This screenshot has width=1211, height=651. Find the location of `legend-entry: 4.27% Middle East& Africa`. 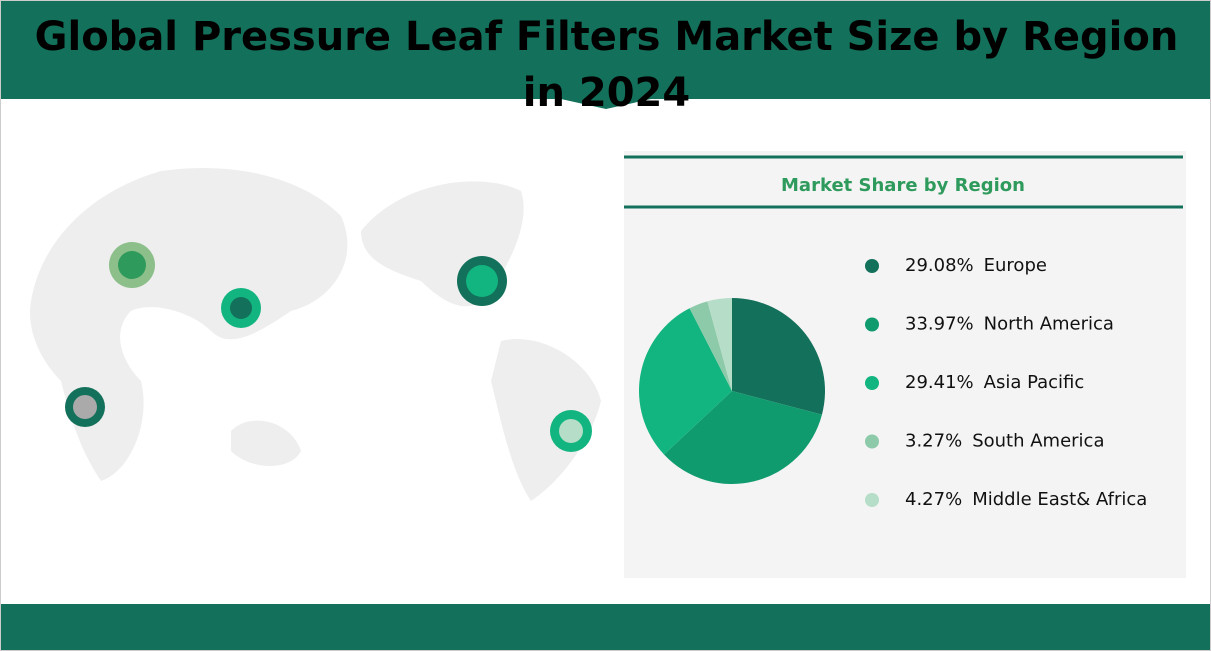

legend-entry: 4.27% Middle East& Africa is located at coordinates (1026, 499).